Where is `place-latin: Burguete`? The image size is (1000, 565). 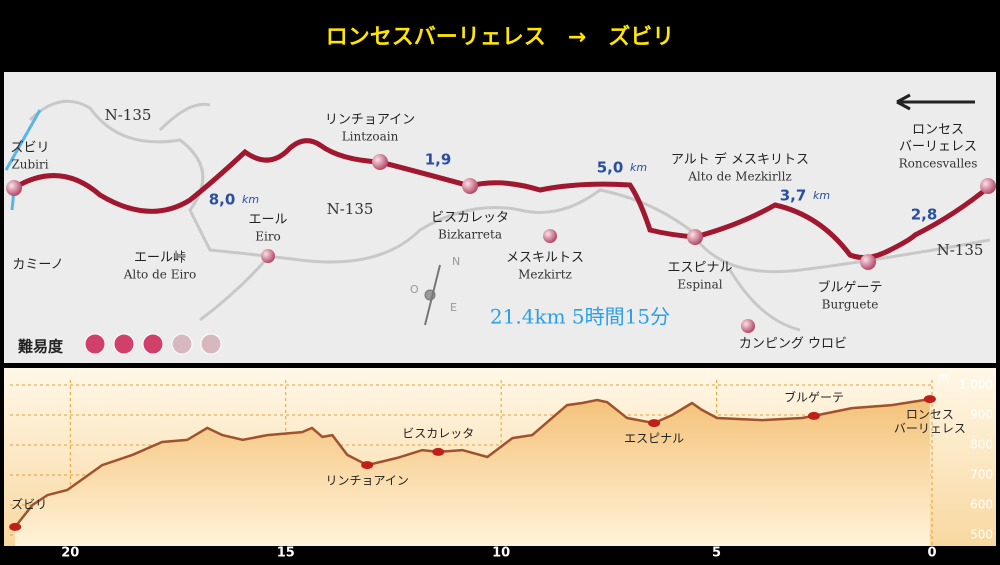
place-latin: Burguete is located at coordinates (850, 305).